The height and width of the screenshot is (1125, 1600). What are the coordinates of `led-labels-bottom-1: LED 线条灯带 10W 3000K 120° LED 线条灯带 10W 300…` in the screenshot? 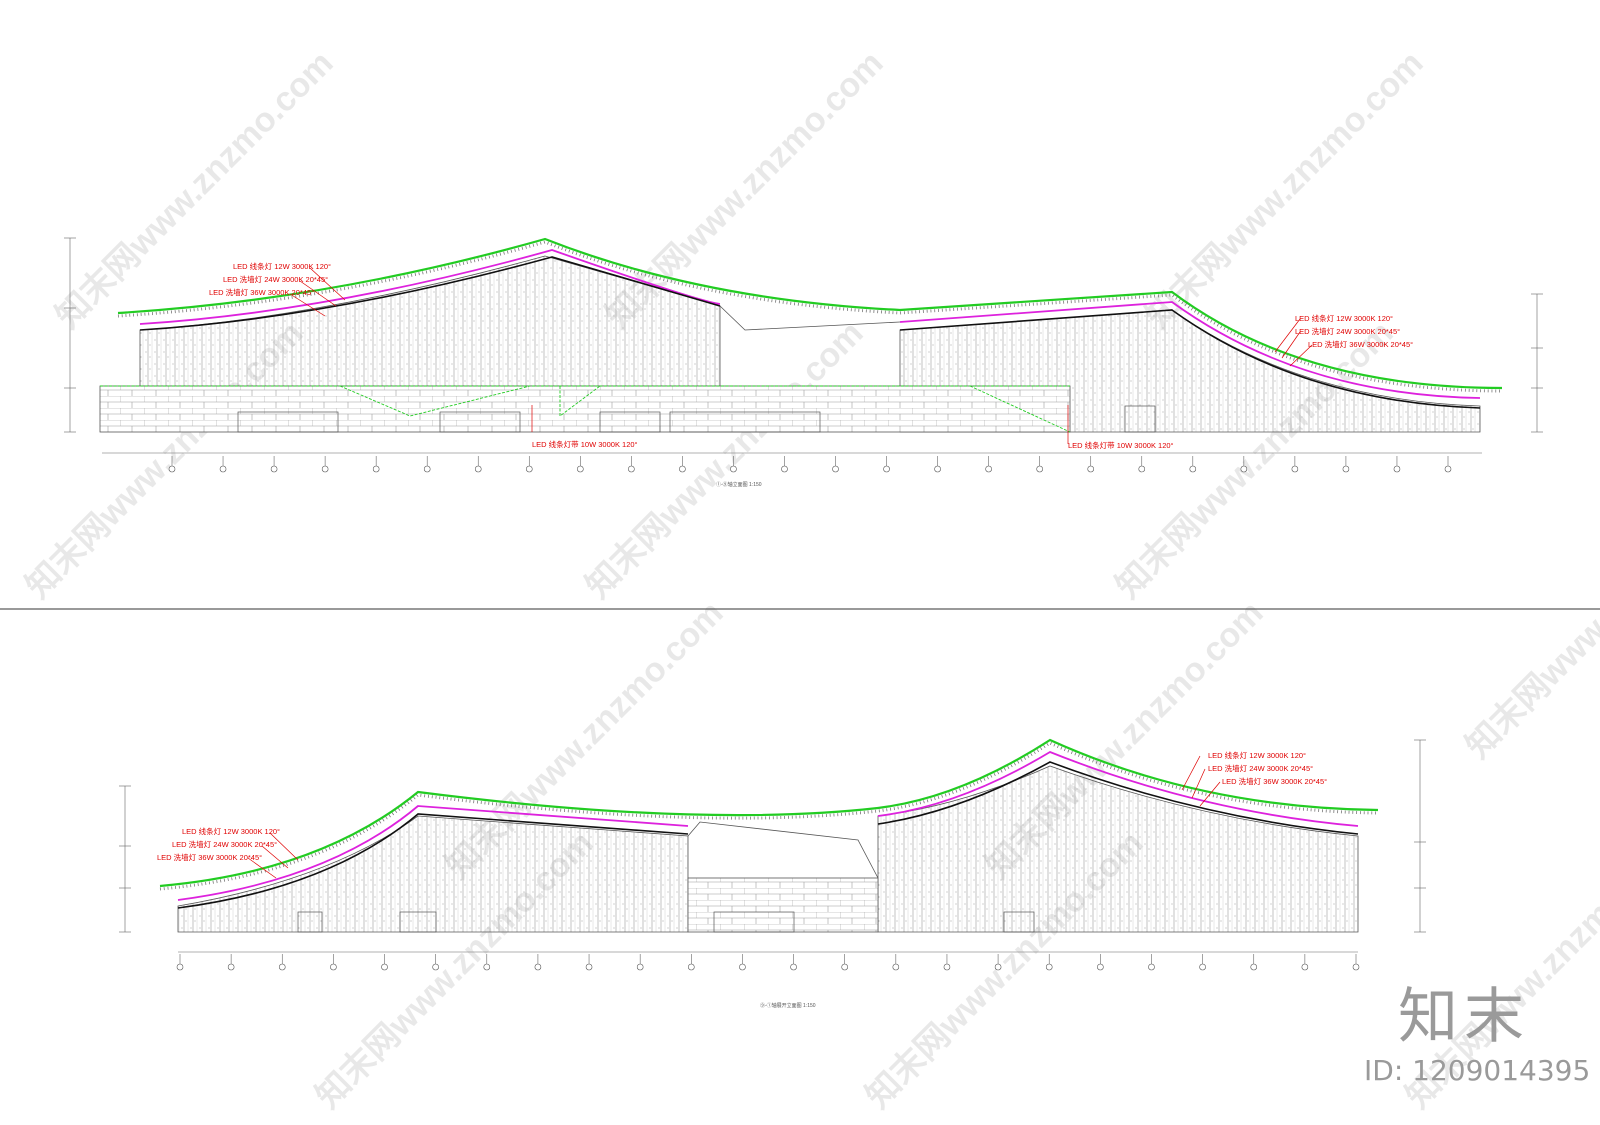 It's located at (853, 444).